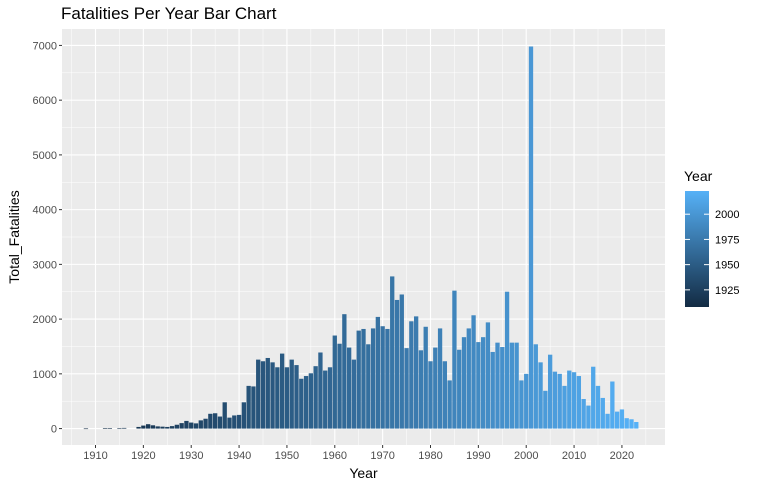 Image resolution: width=757 pixels, height=489 pixels. I want to click on bar-1920, so click(143, 427).